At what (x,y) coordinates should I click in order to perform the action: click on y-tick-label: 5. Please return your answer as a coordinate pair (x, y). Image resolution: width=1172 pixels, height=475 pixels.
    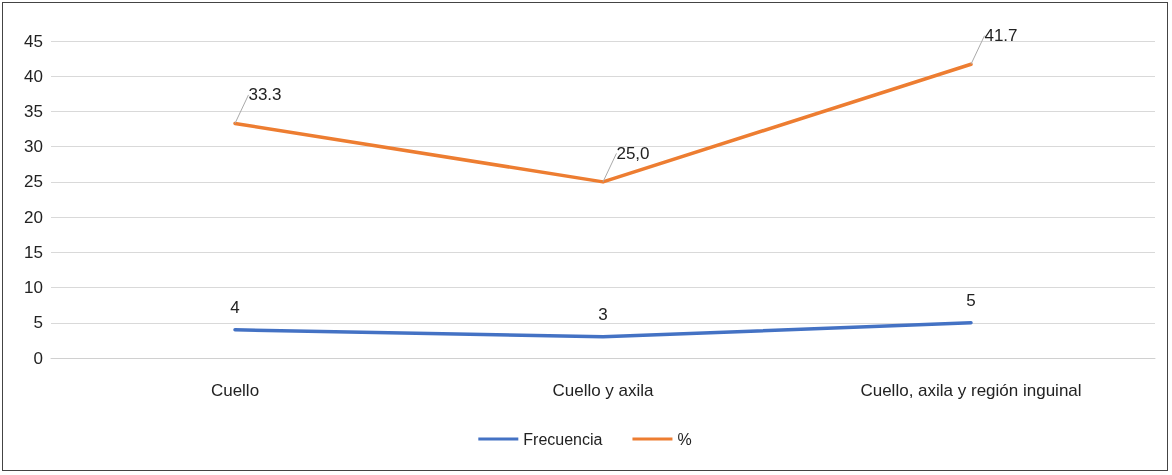
    Looking at the image, I should click on (38, 323).